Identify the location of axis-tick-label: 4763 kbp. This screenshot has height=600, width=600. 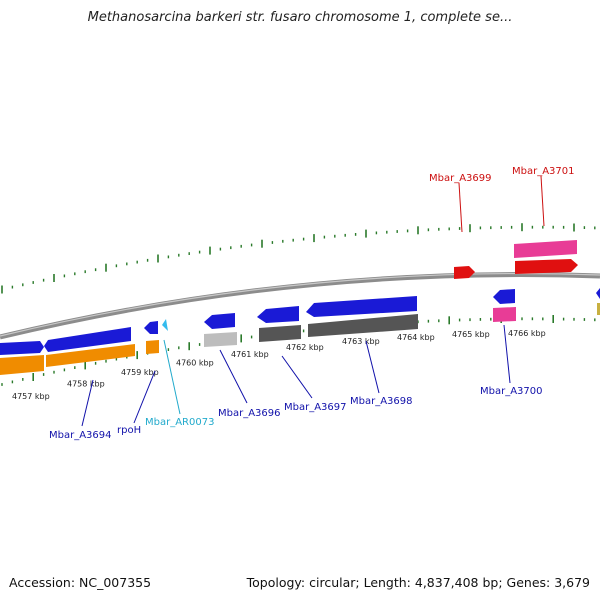
(361, 341).